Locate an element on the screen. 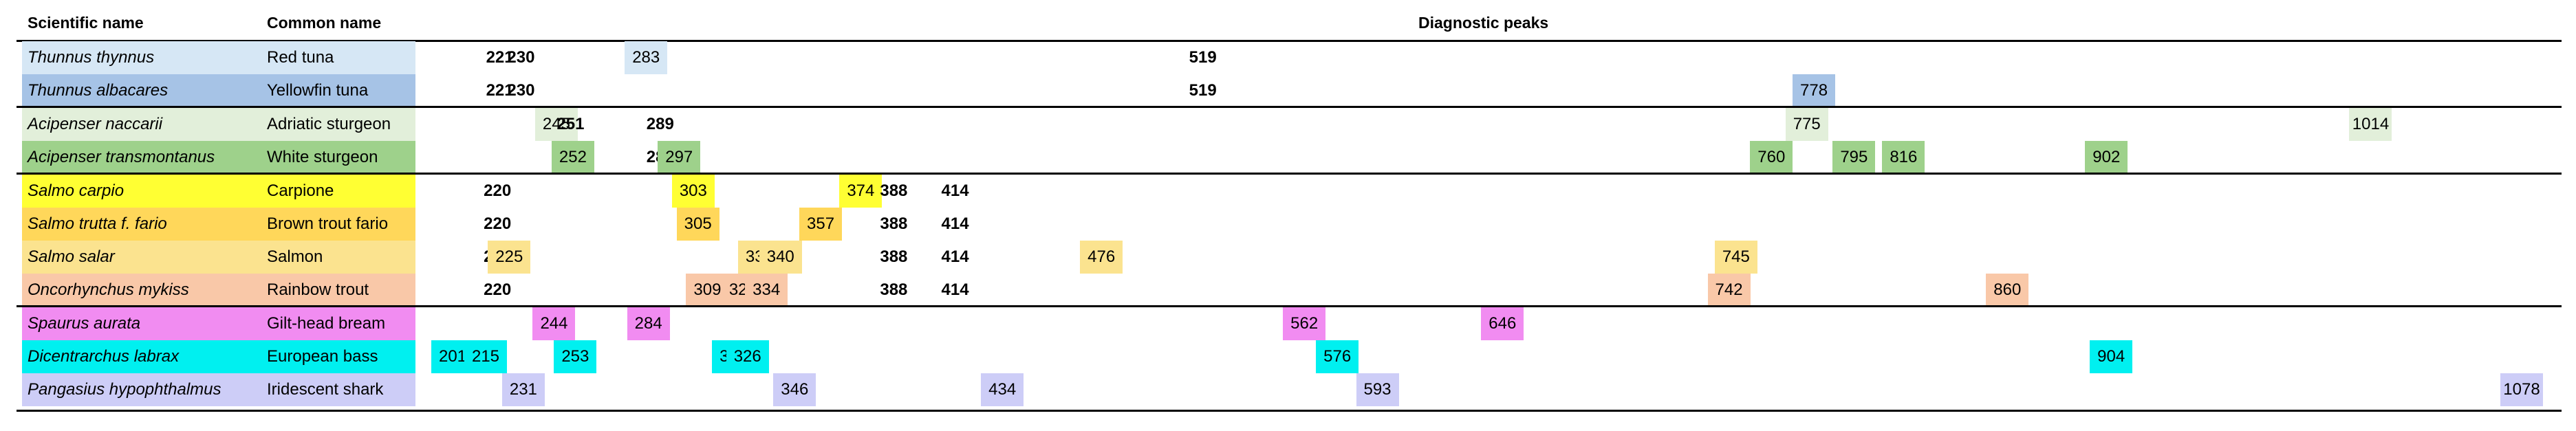 The height and width of the screenshot is (431, 2576). peak-value-highlighted: 253 is located at coordinates (575, 356).